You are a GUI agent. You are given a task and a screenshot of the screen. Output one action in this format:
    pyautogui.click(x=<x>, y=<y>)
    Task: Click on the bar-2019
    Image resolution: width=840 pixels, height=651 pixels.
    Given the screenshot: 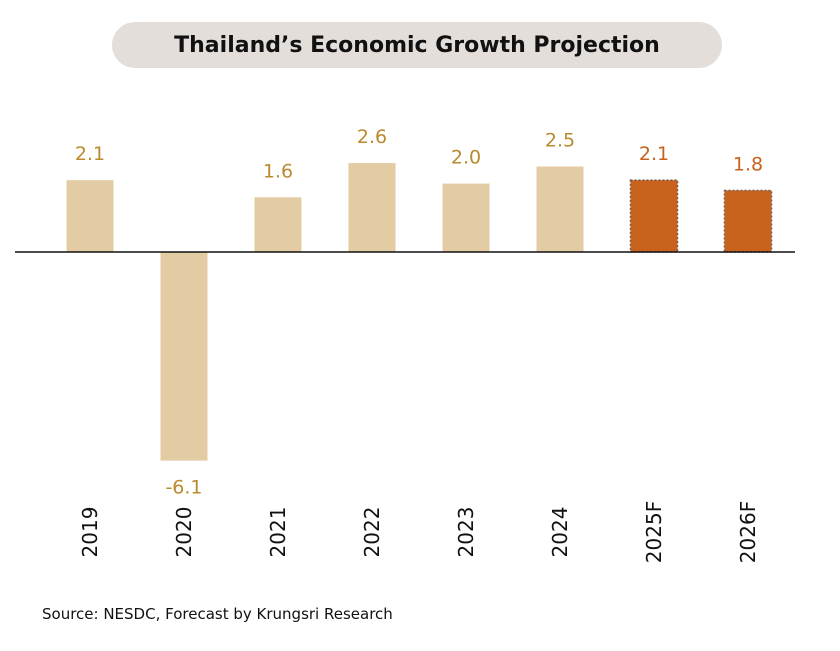 What is the action you would take?
    pyautogui.click(x=90, y=216)
    